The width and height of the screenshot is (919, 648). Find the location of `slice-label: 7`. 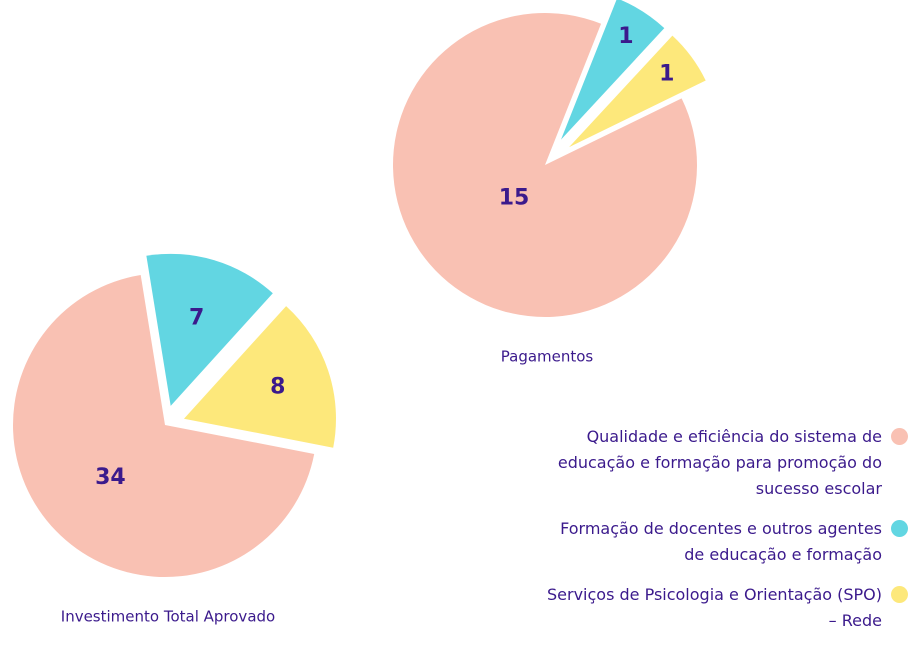

slice-label: 7 is located at coordinates (196, 317).